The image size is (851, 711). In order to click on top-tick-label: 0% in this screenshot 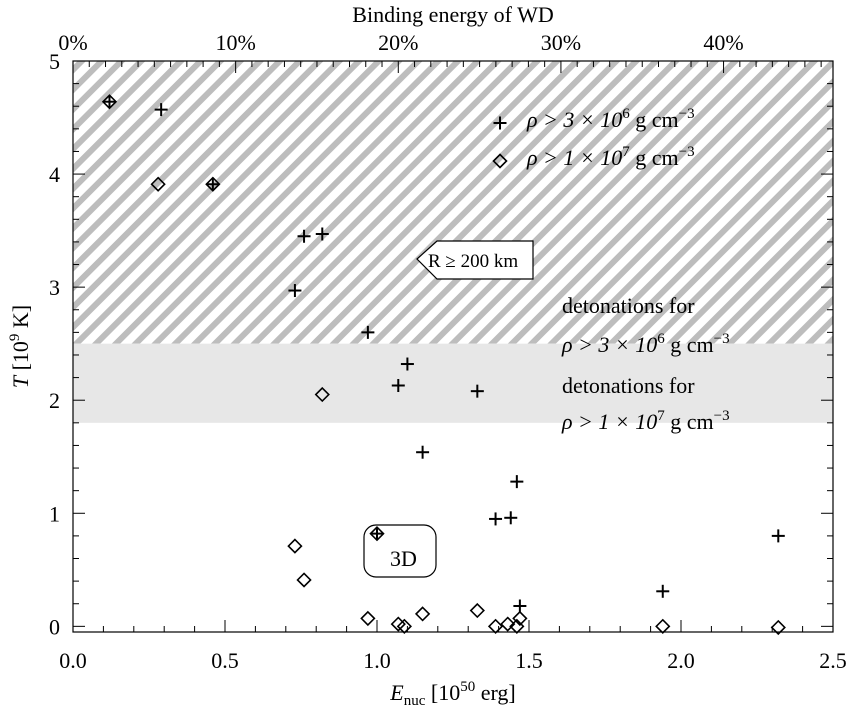, I will do `click(72, 42)`.